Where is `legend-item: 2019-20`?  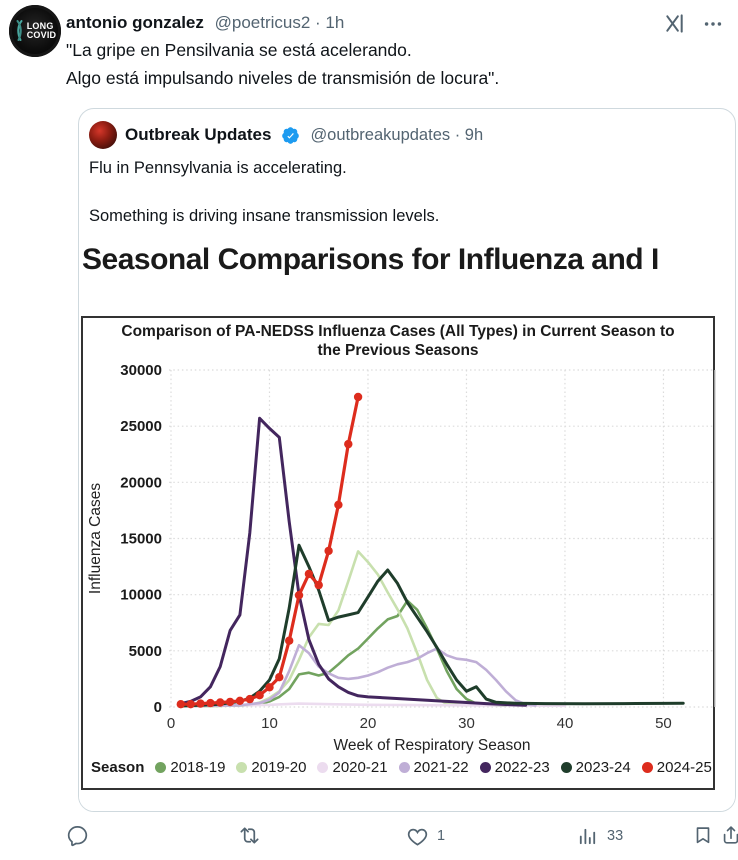 legend-item: 2019-20 is located at coordinates (271, 767).